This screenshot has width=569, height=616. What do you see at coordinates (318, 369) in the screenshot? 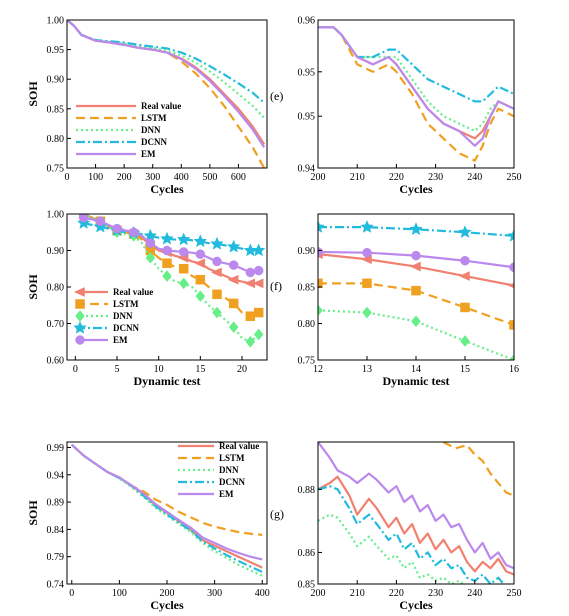
I see `x-tick-label: 12` at bounding box center [318, 369].